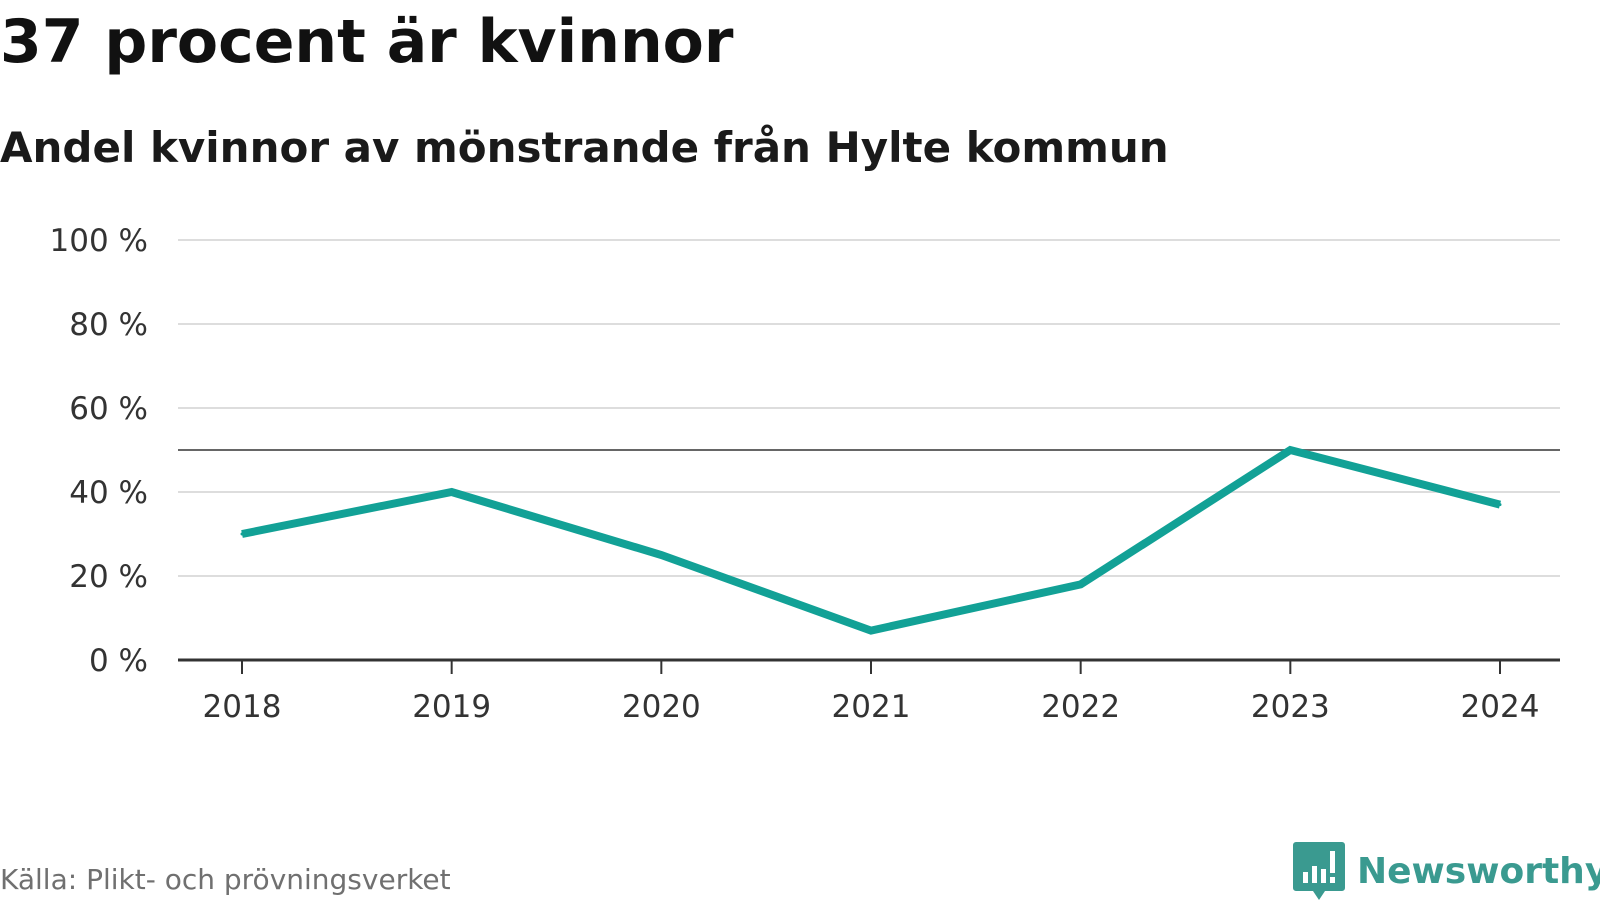 This screenshot has width=1600, height=902. What do you see at coordinates (108, 577) in the screenshot?
I see `y-tick-label-20: 20 %` at bounding box center [108, 577].